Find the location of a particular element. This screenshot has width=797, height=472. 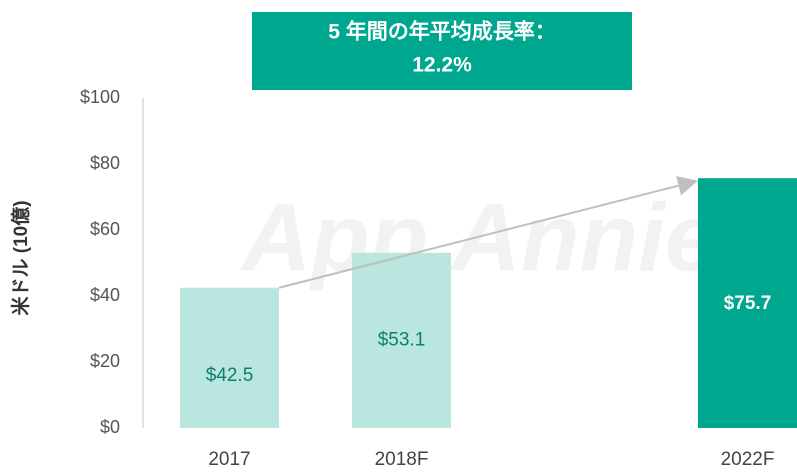

value-label: $42.5 is located at coordinates (230, 375).